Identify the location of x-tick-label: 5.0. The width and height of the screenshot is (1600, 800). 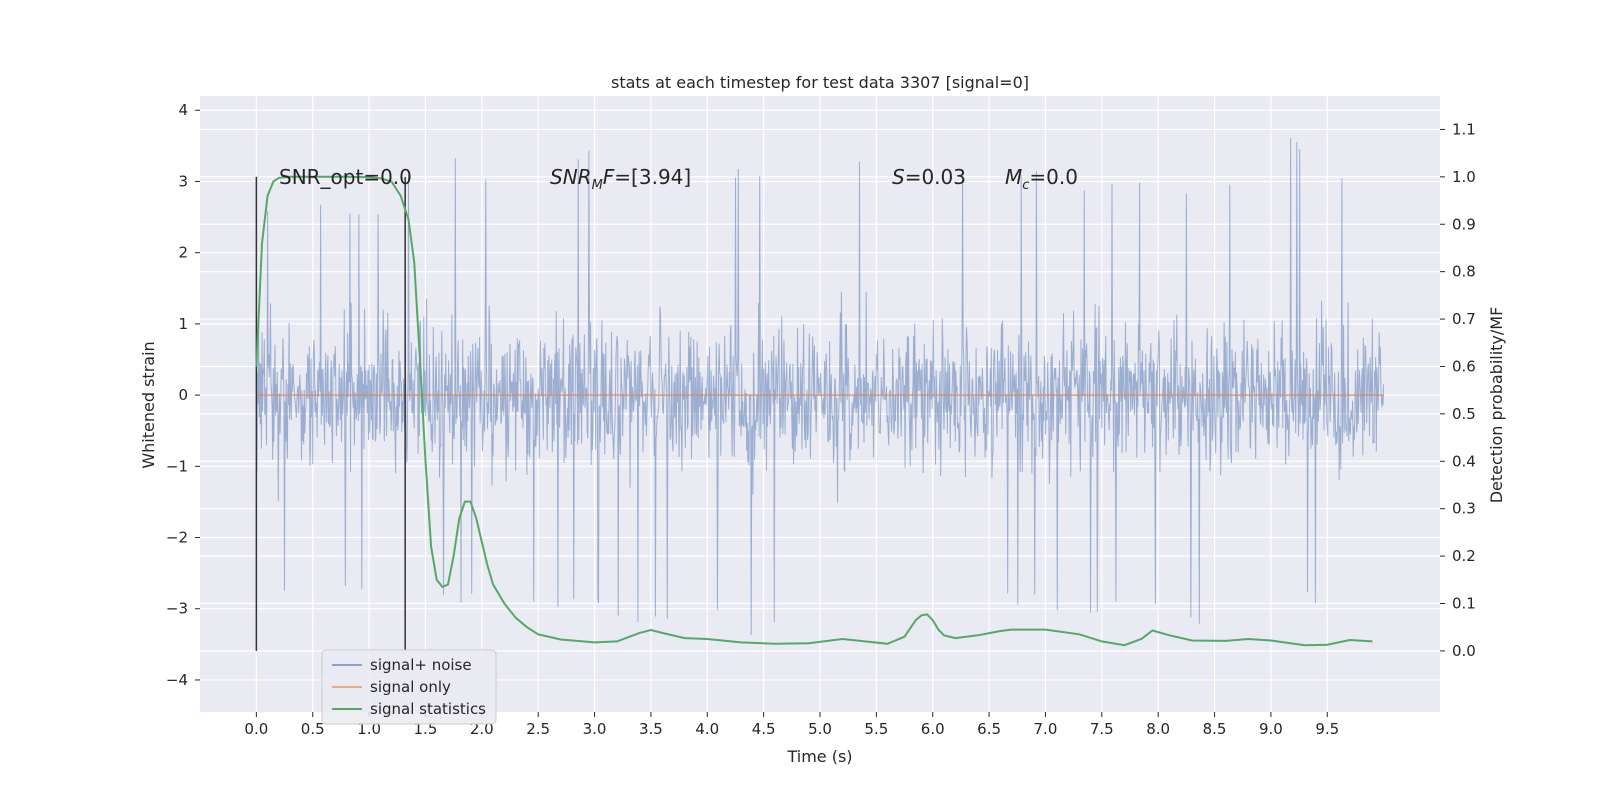
(820, 729).